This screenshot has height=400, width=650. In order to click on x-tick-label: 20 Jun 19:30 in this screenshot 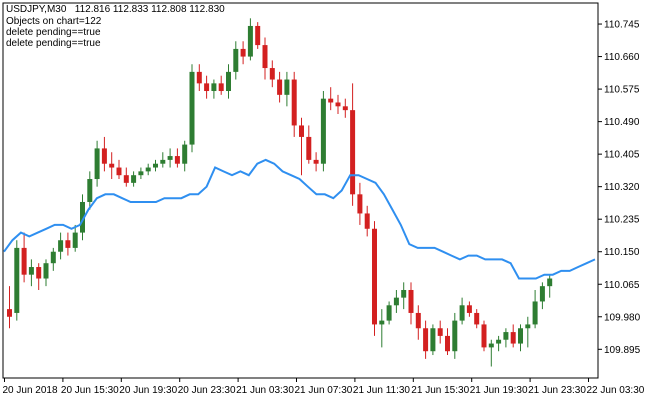, I will do `click(148, 390)`.